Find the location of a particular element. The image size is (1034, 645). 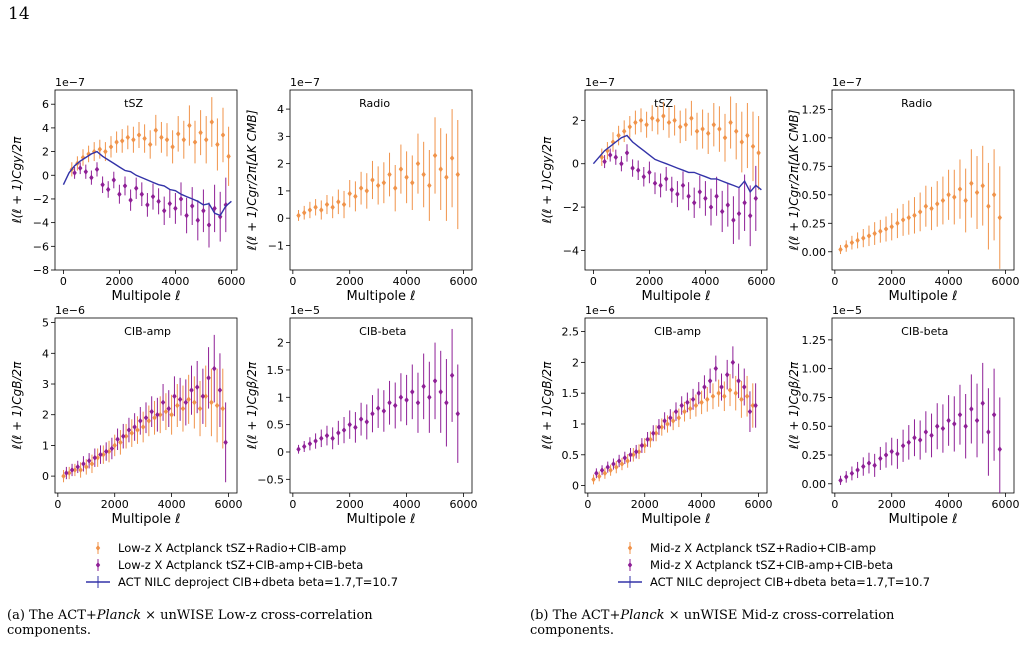

y-tick-label: 2 is located at coordinates (45, 415).